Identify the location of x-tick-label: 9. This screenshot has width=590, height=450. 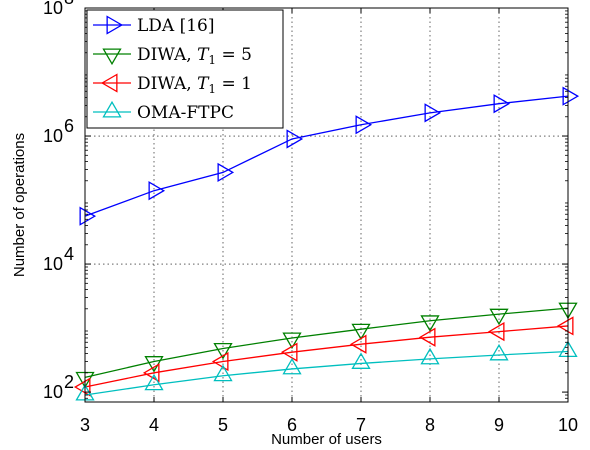
(499, 425).